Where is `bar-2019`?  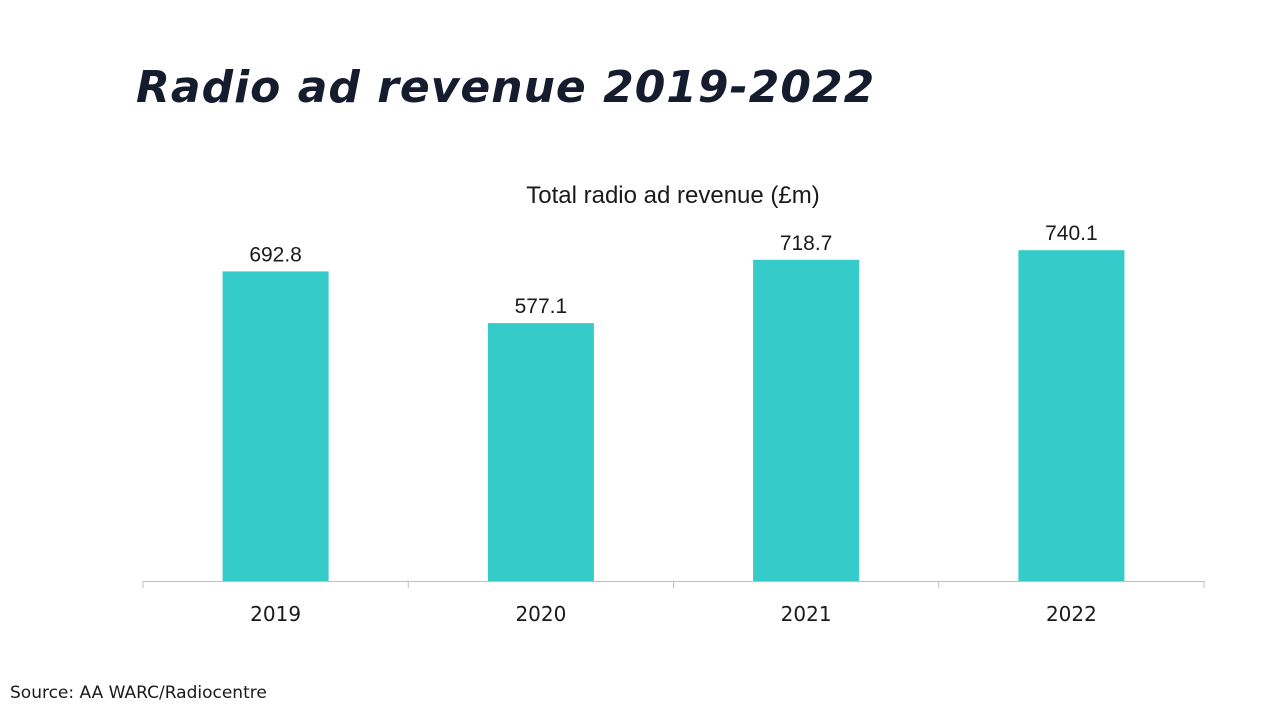
bar-2019 is located at coordinates (275, 426).